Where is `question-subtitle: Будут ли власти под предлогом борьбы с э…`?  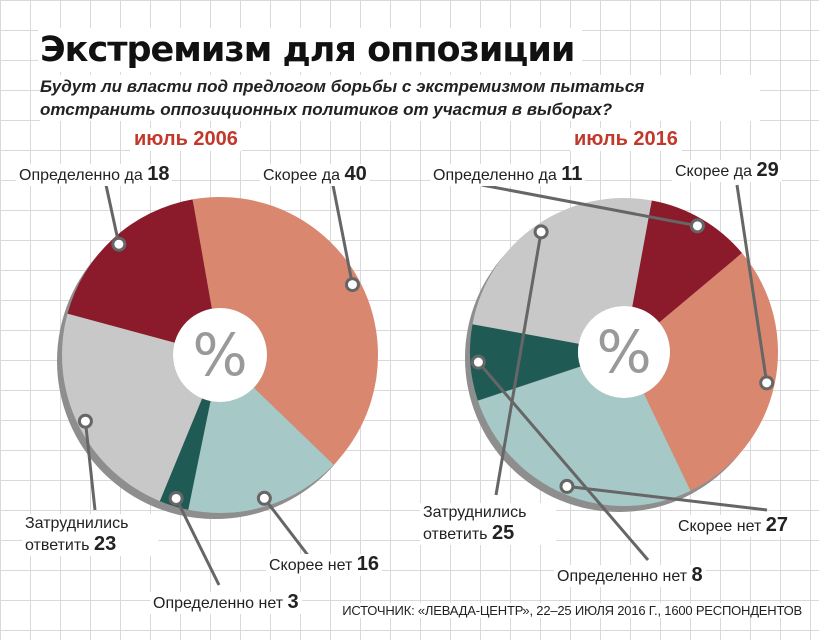 question-subtitle: Будут ли власти под предлогом борьбы с э… is located at coordinates (400, 98).